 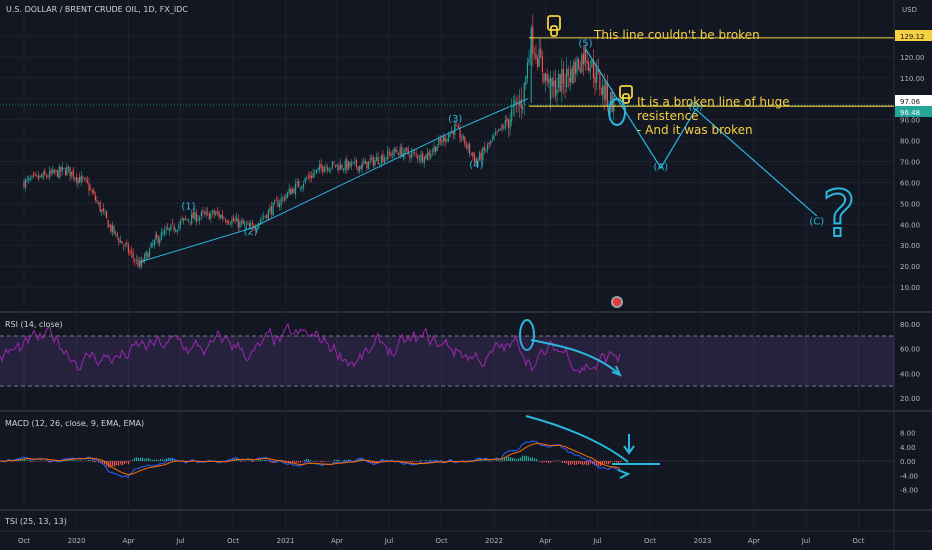 What do you see at coordinates (703, 541) in the screenshot?
I see `time-axis-label: 2023` at bounding box center [703, 541].